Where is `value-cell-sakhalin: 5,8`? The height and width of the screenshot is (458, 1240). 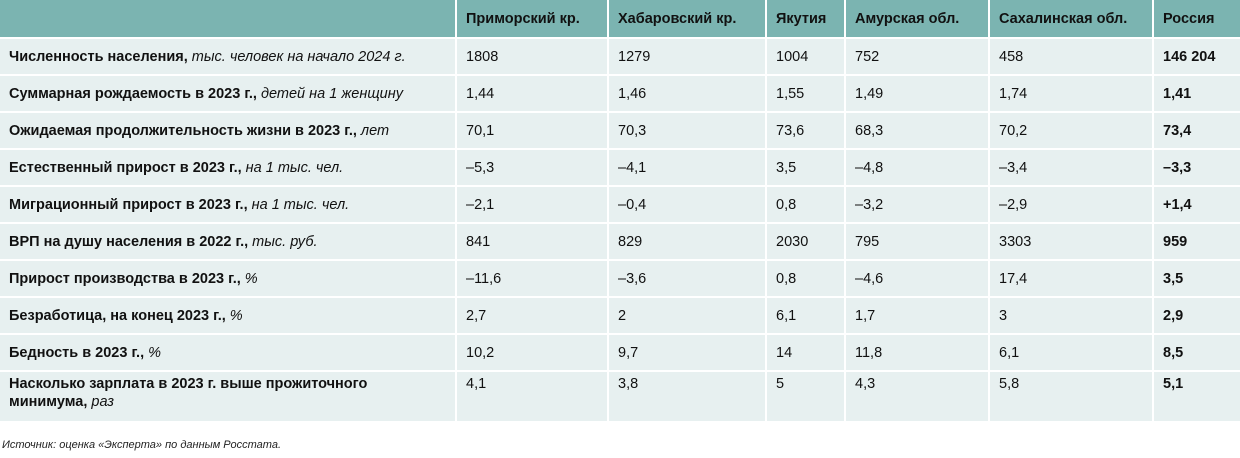
value-cell-sakhalin: 5,8 is located at coordinates (1071, 397).